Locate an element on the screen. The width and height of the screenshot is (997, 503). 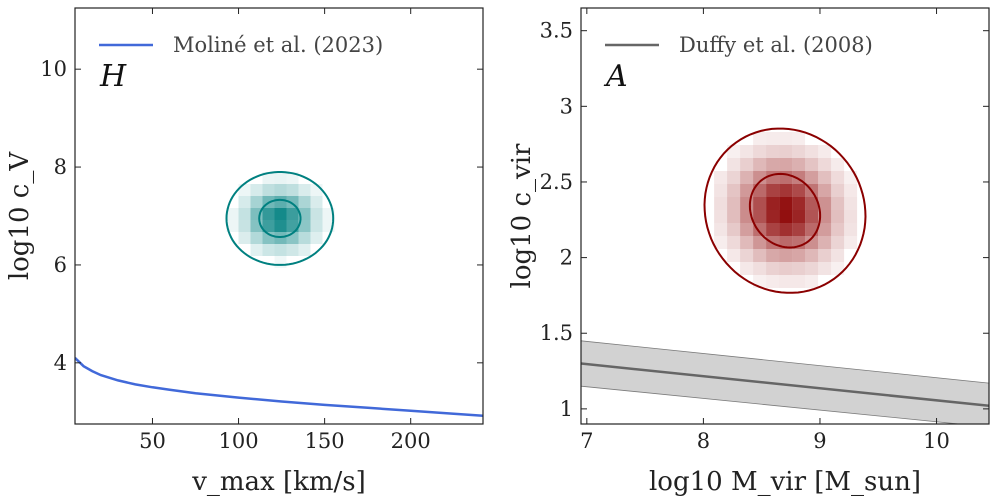
y-axis-label: log10 c_vir is located at coordinates (522, 216).